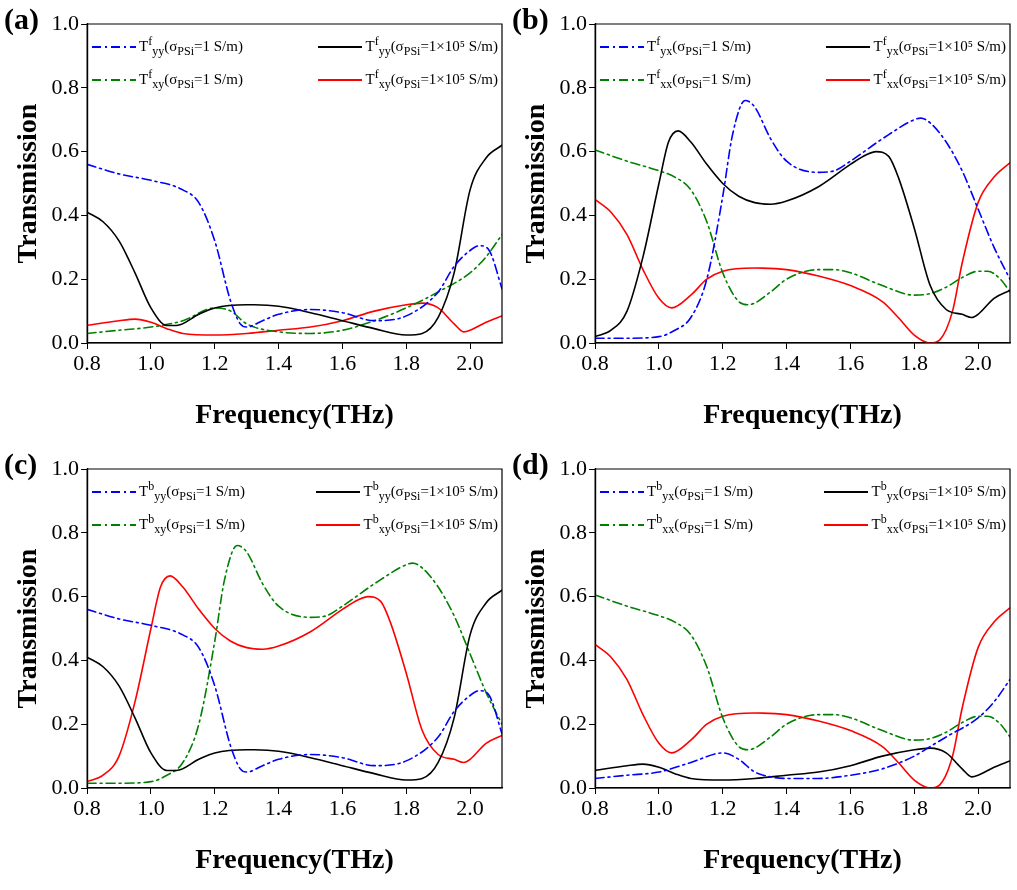  What do you see at coordinates (191, 46) in the screenshot?
I see `legend-label: T$^{f}$$_{yy}$(σ$_{PSi}$=1 S/m)` at bounding box center [191, 46].